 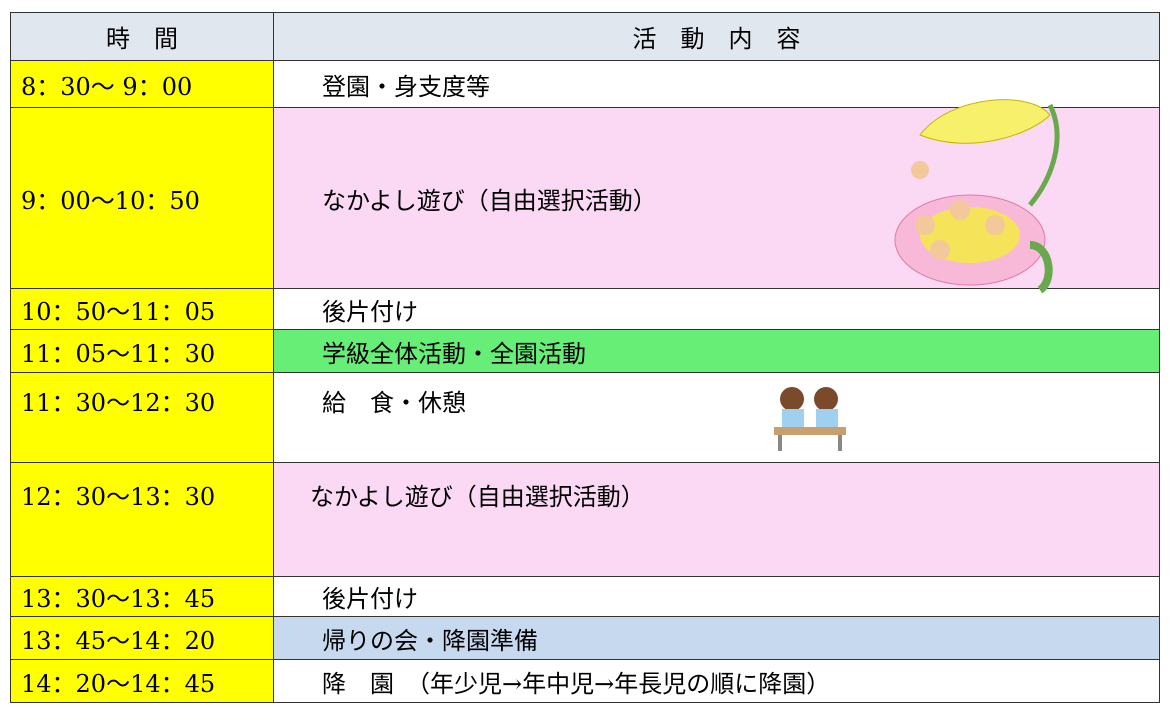 I want to click on time-cell: 14：20～14：45, so click(x=142, y=681).